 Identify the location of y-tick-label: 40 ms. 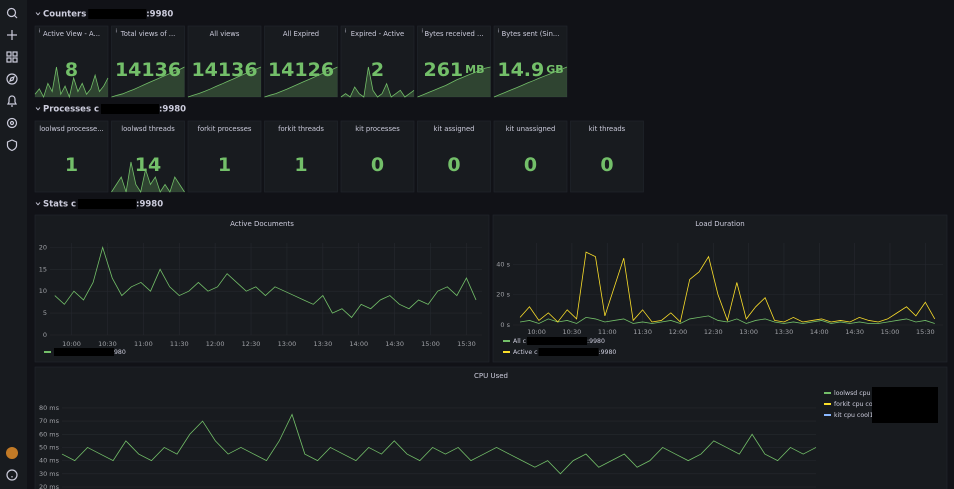
(49, 461).